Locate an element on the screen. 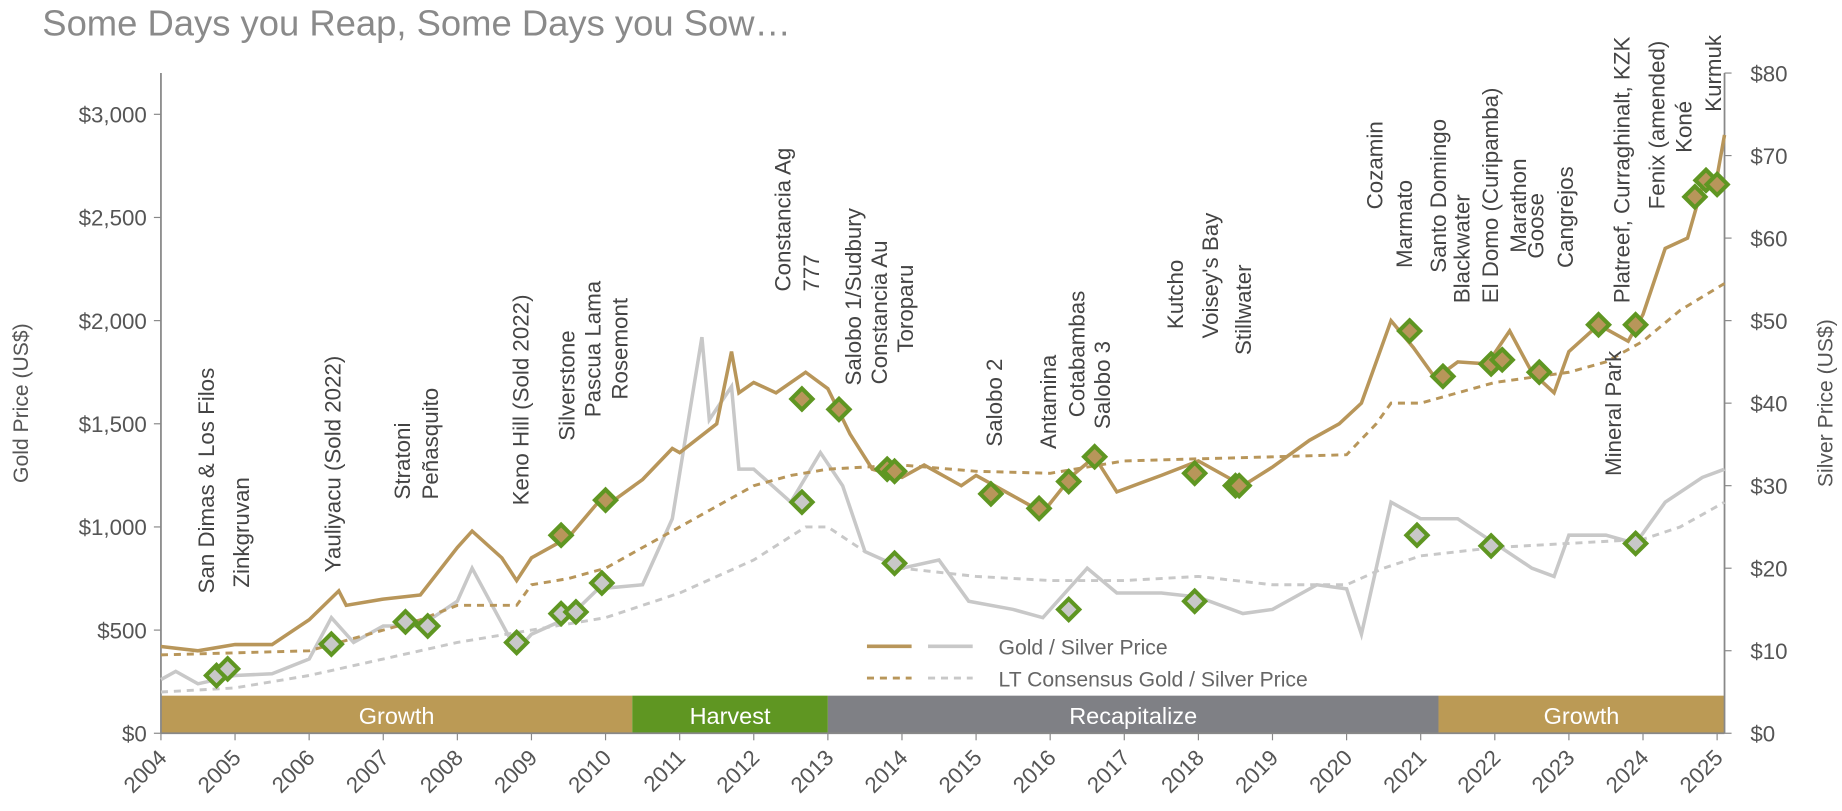 This screenshot has width=1842, height=811. deal-label: Constancia Au is located at coordinates (879, 312).